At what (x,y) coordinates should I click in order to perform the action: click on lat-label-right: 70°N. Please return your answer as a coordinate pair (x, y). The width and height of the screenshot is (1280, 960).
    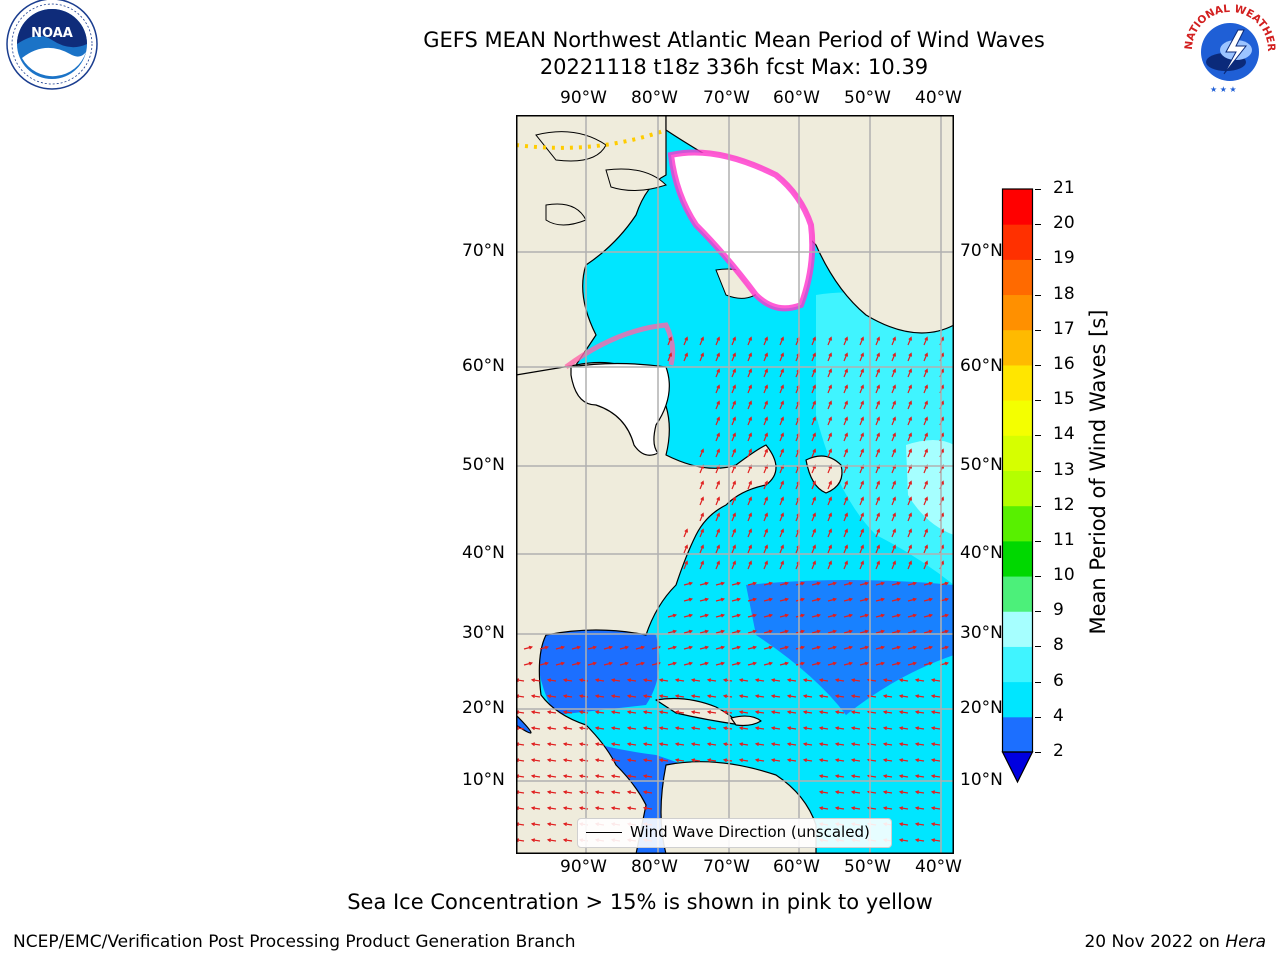
    Looking at the image, I should click on (981, 251).